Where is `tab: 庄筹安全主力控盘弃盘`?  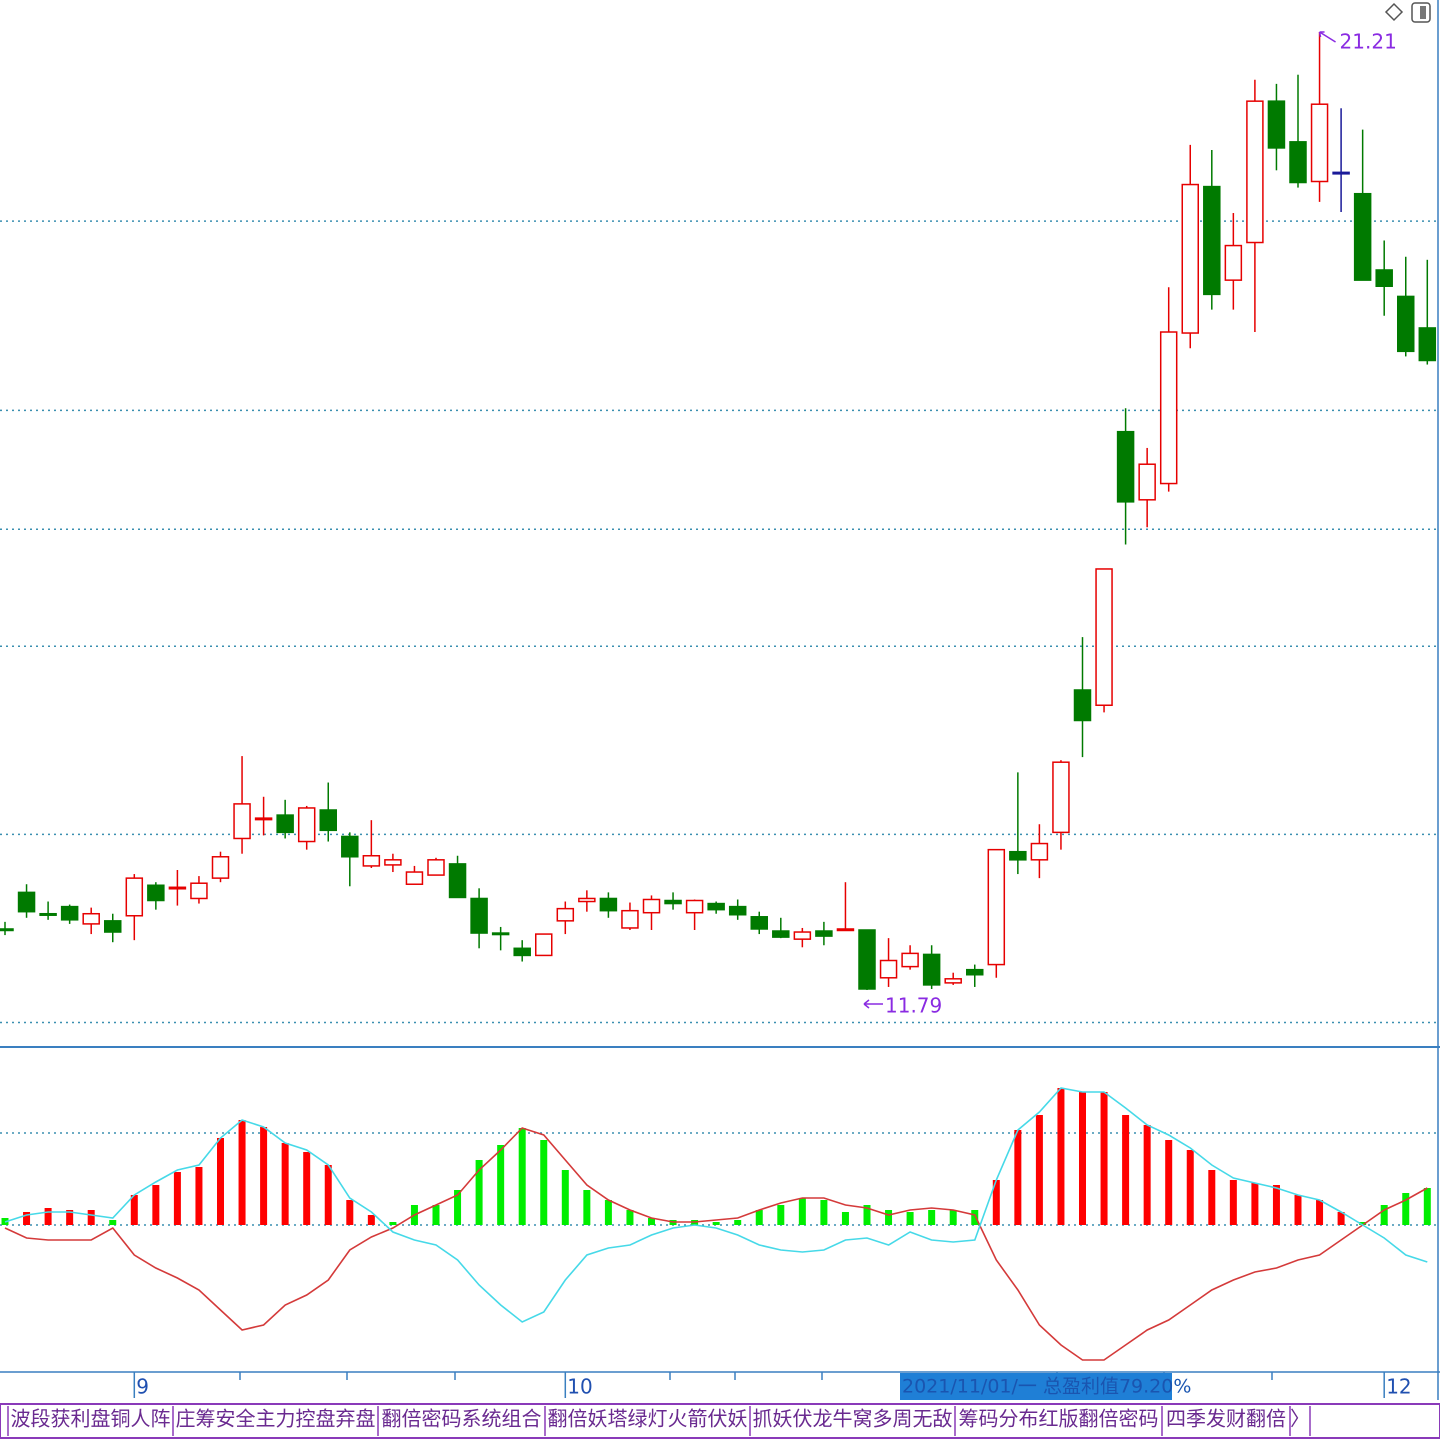 tab: 庄筹安全主力控盘弃盘 is located at coordinates (276, 1419).